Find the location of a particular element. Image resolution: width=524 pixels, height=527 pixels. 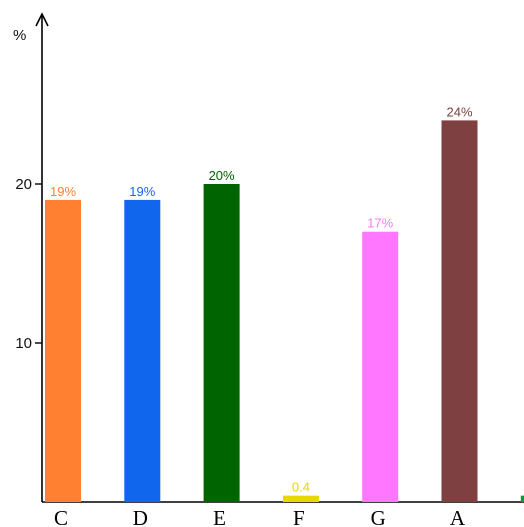

bar-E is located at coordinates (221, 343).